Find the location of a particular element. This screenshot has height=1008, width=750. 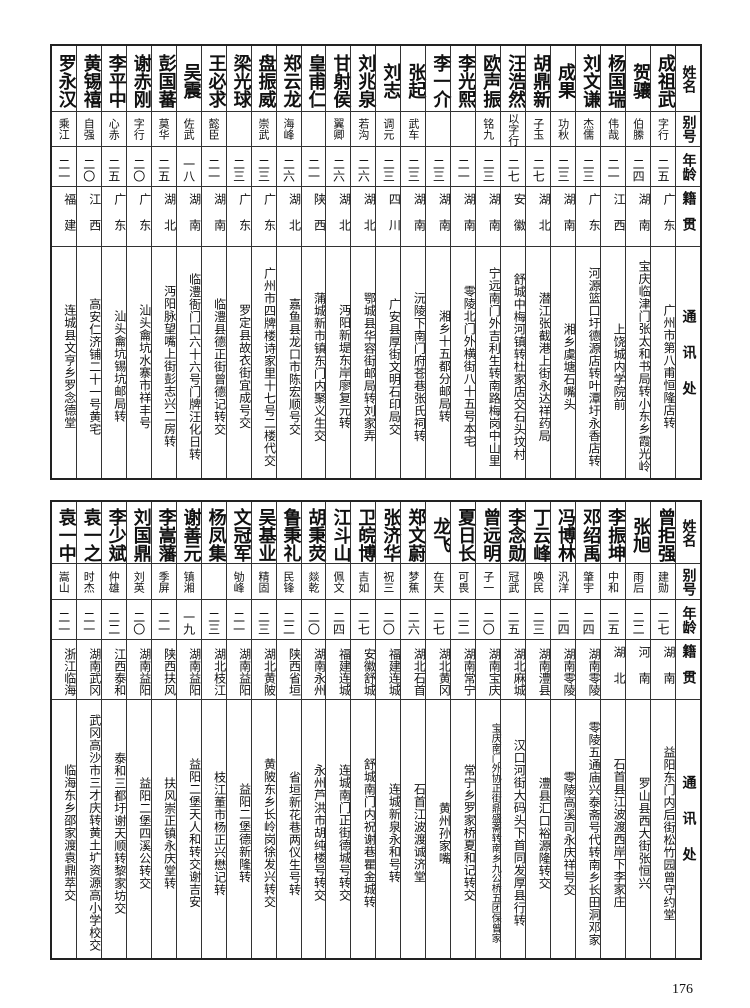

name-cell: 胡秉荧 is located at coordinates (313, 533).